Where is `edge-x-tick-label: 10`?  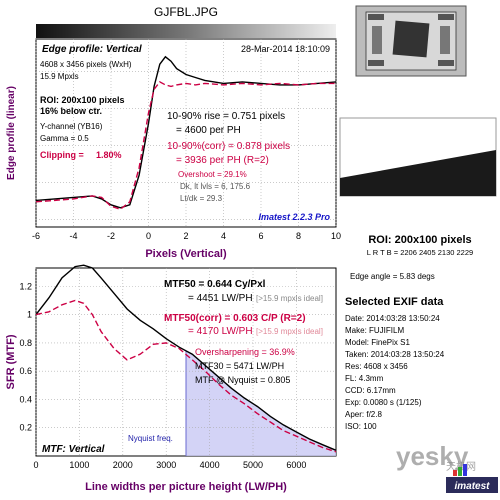
edge-x-tick-label: 10 is located at coordinates (336, 236).